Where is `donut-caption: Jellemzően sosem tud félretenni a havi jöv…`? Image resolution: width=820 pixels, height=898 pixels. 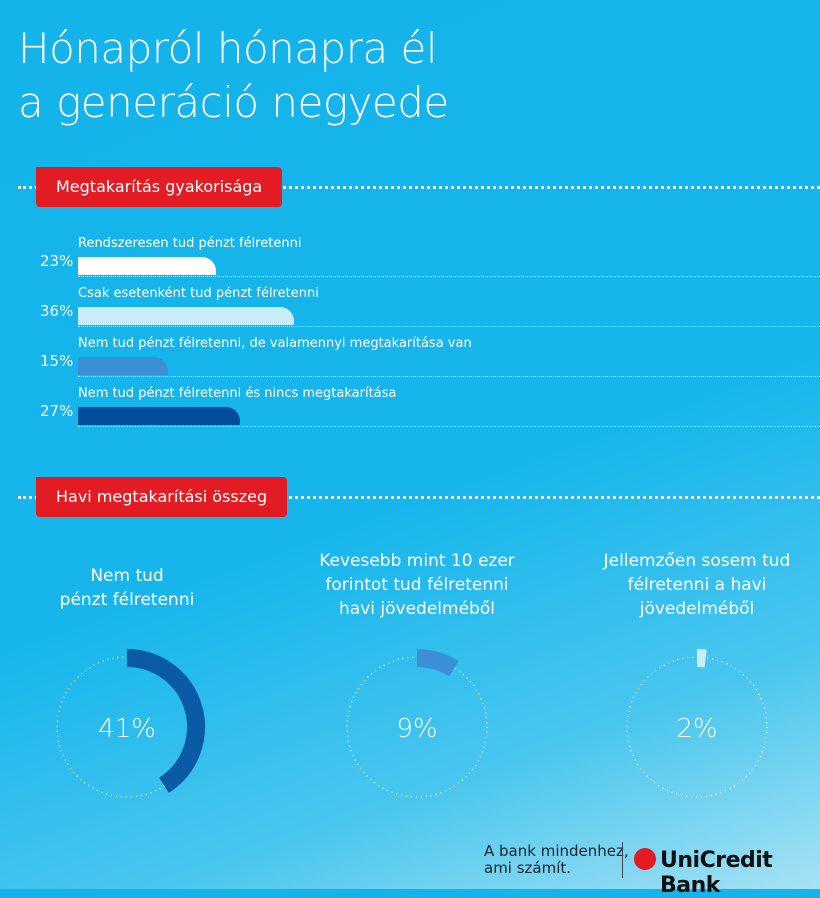 donut-caption: Jellemzően sosem tud félretenni a havi jöv… is located at coordinates (697, 585).